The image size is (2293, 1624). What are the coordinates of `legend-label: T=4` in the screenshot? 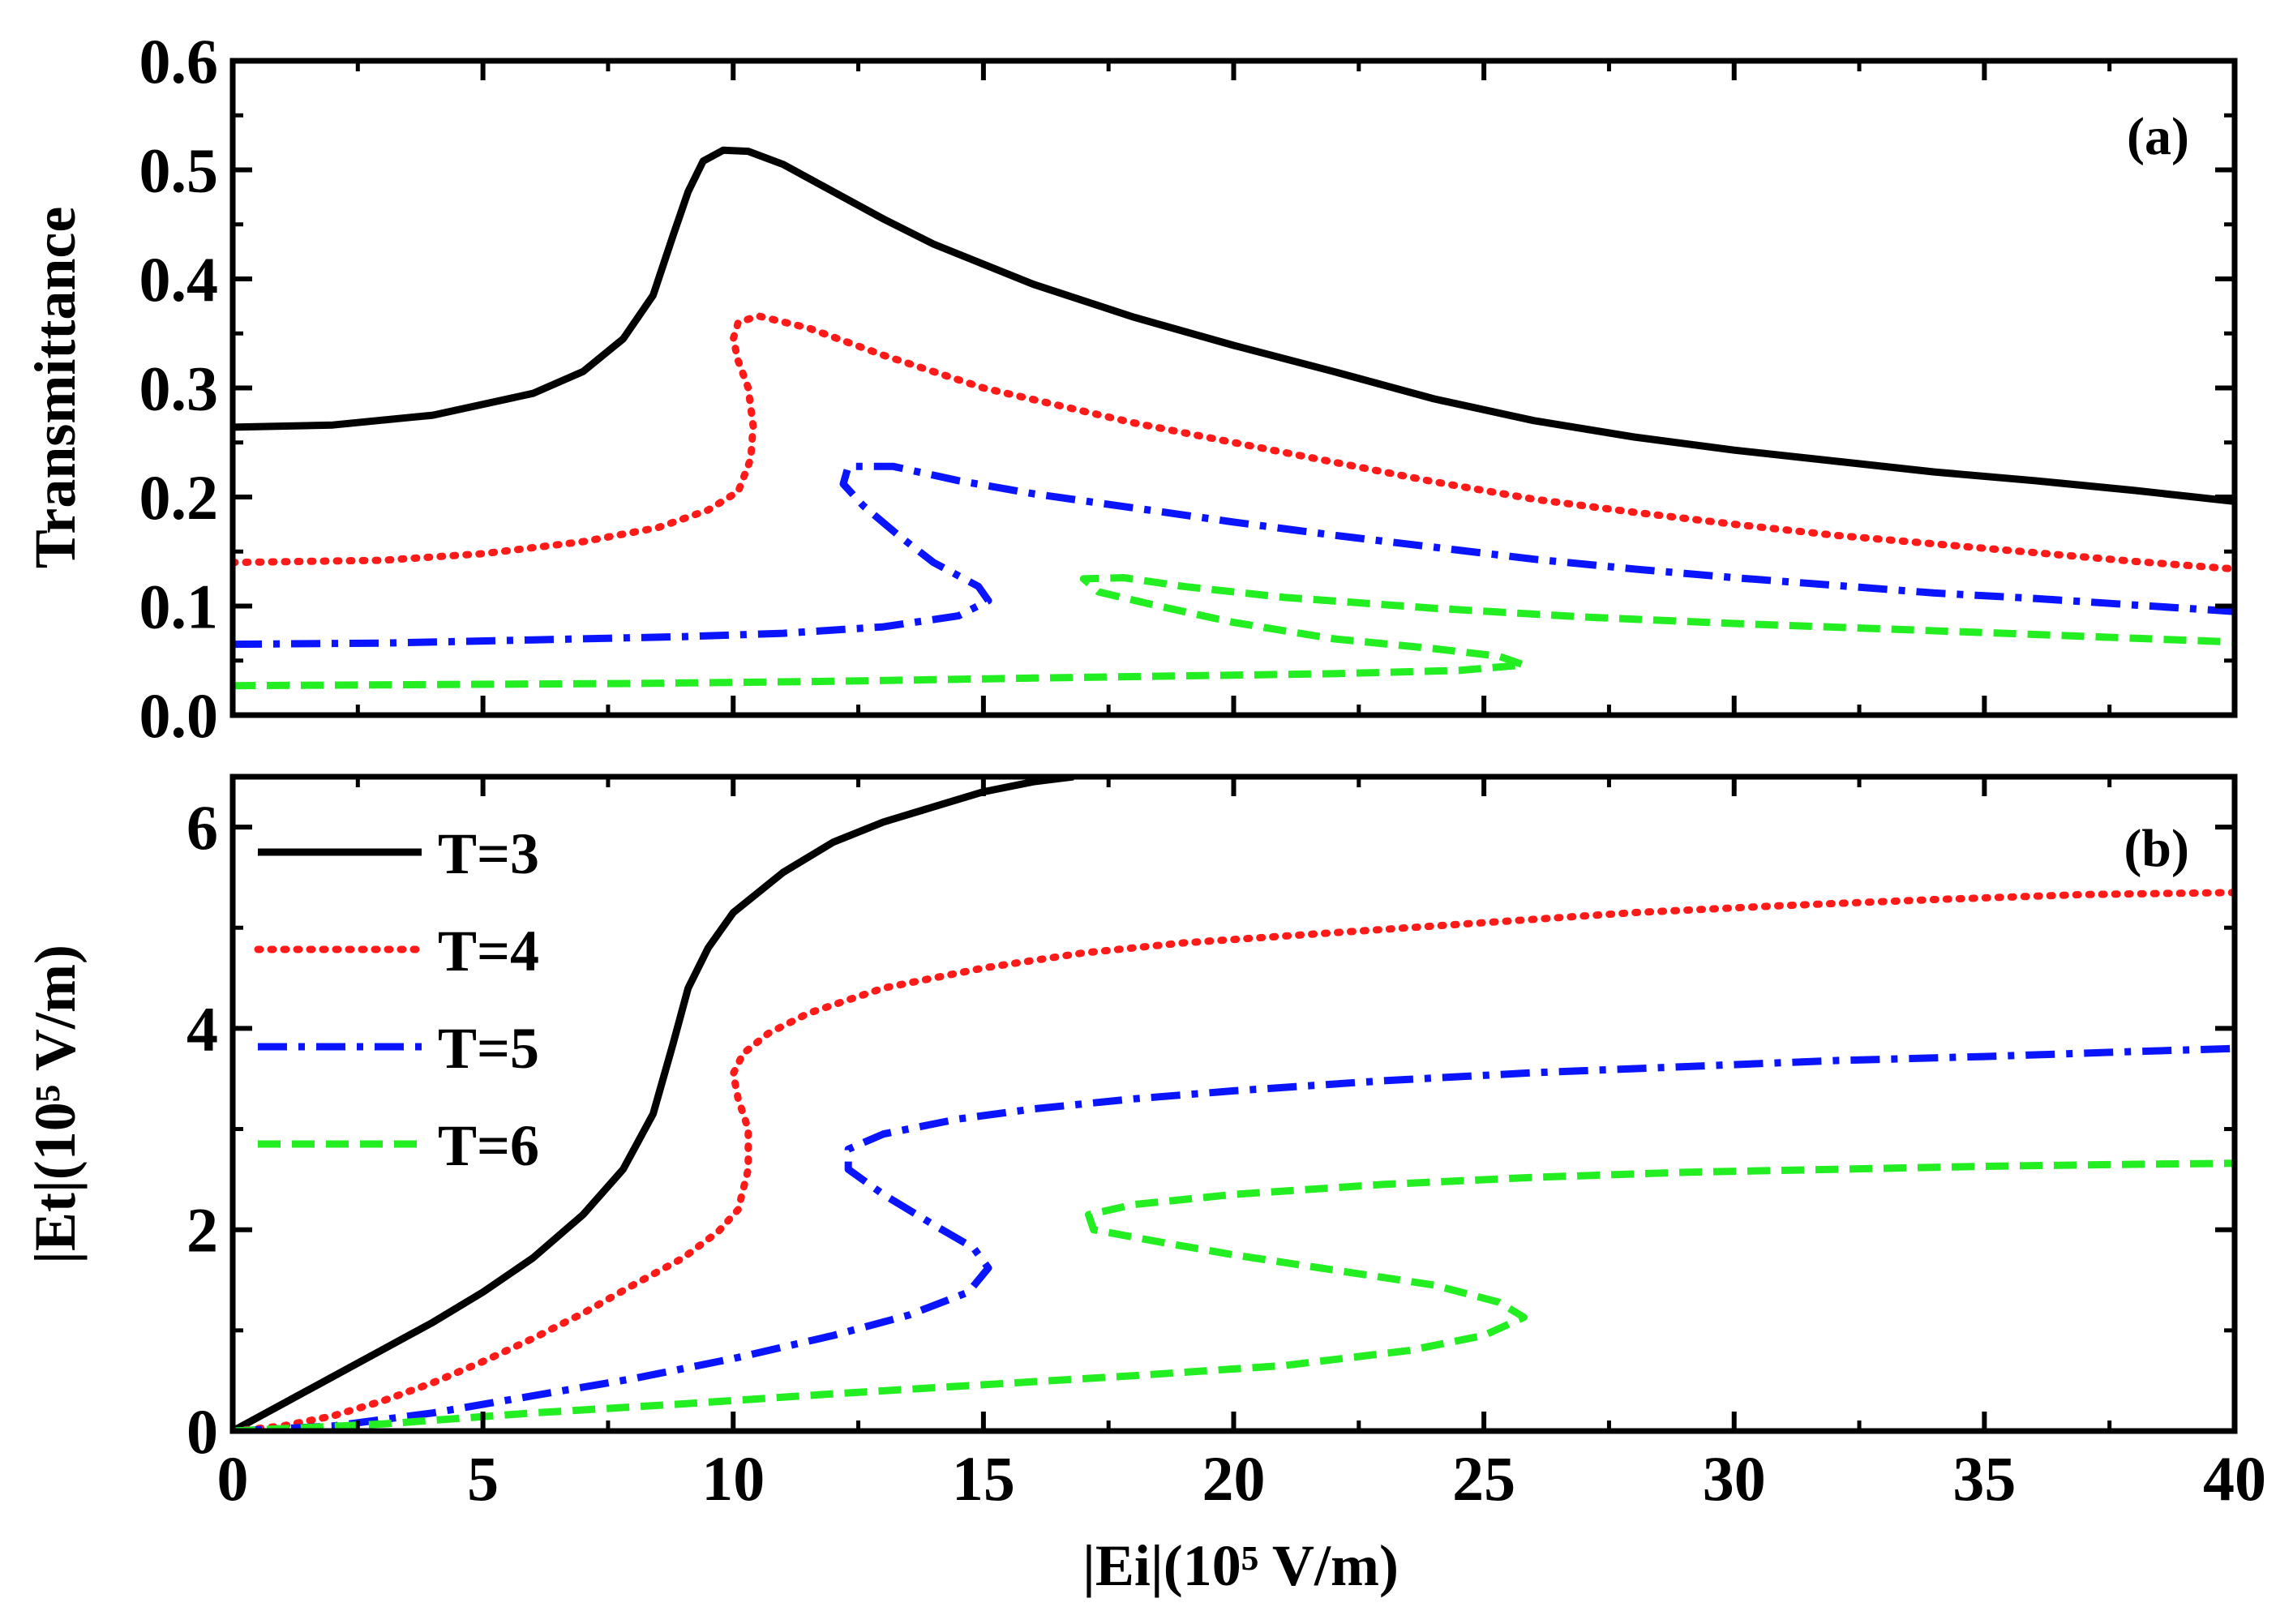 It's located at (488, 951).